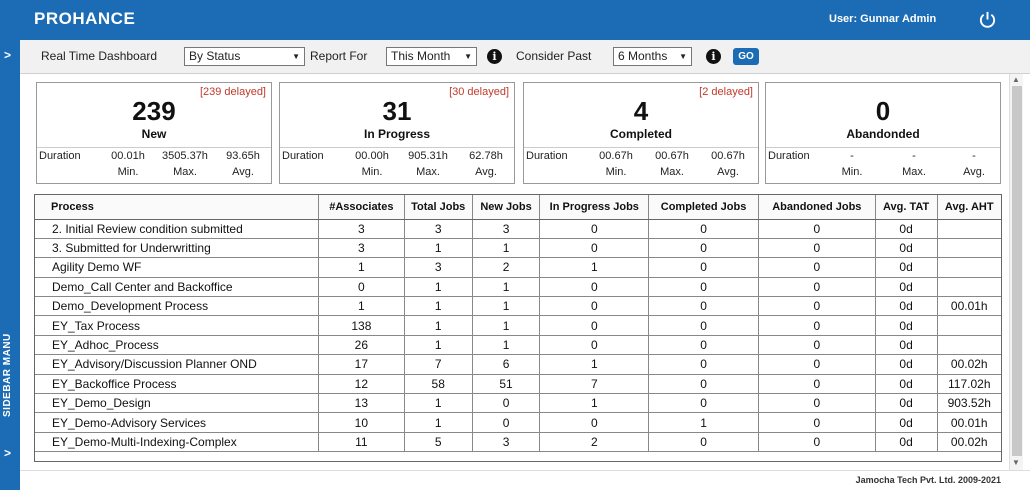 This screenshot has height=490, width=1030. Describe the element at coordinates (215, 56) in the screenshot. I see `dashboard-select-value: By Status` at that location.